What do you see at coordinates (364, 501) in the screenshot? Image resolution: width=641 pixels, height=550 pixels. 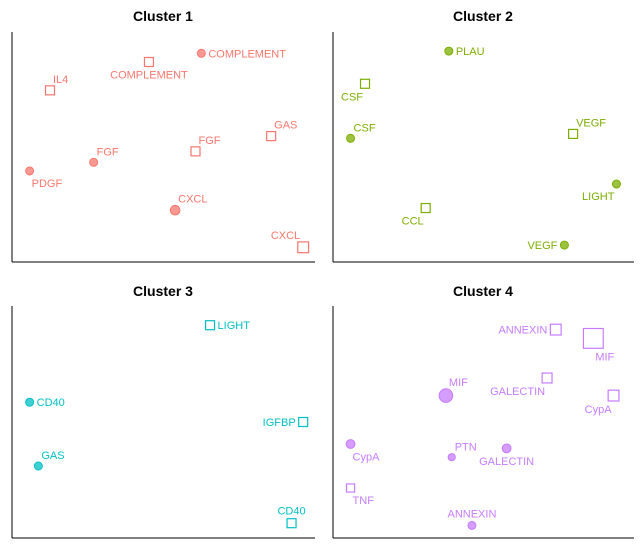 I see `point-label: TNF` at bounding box center [364, 501].